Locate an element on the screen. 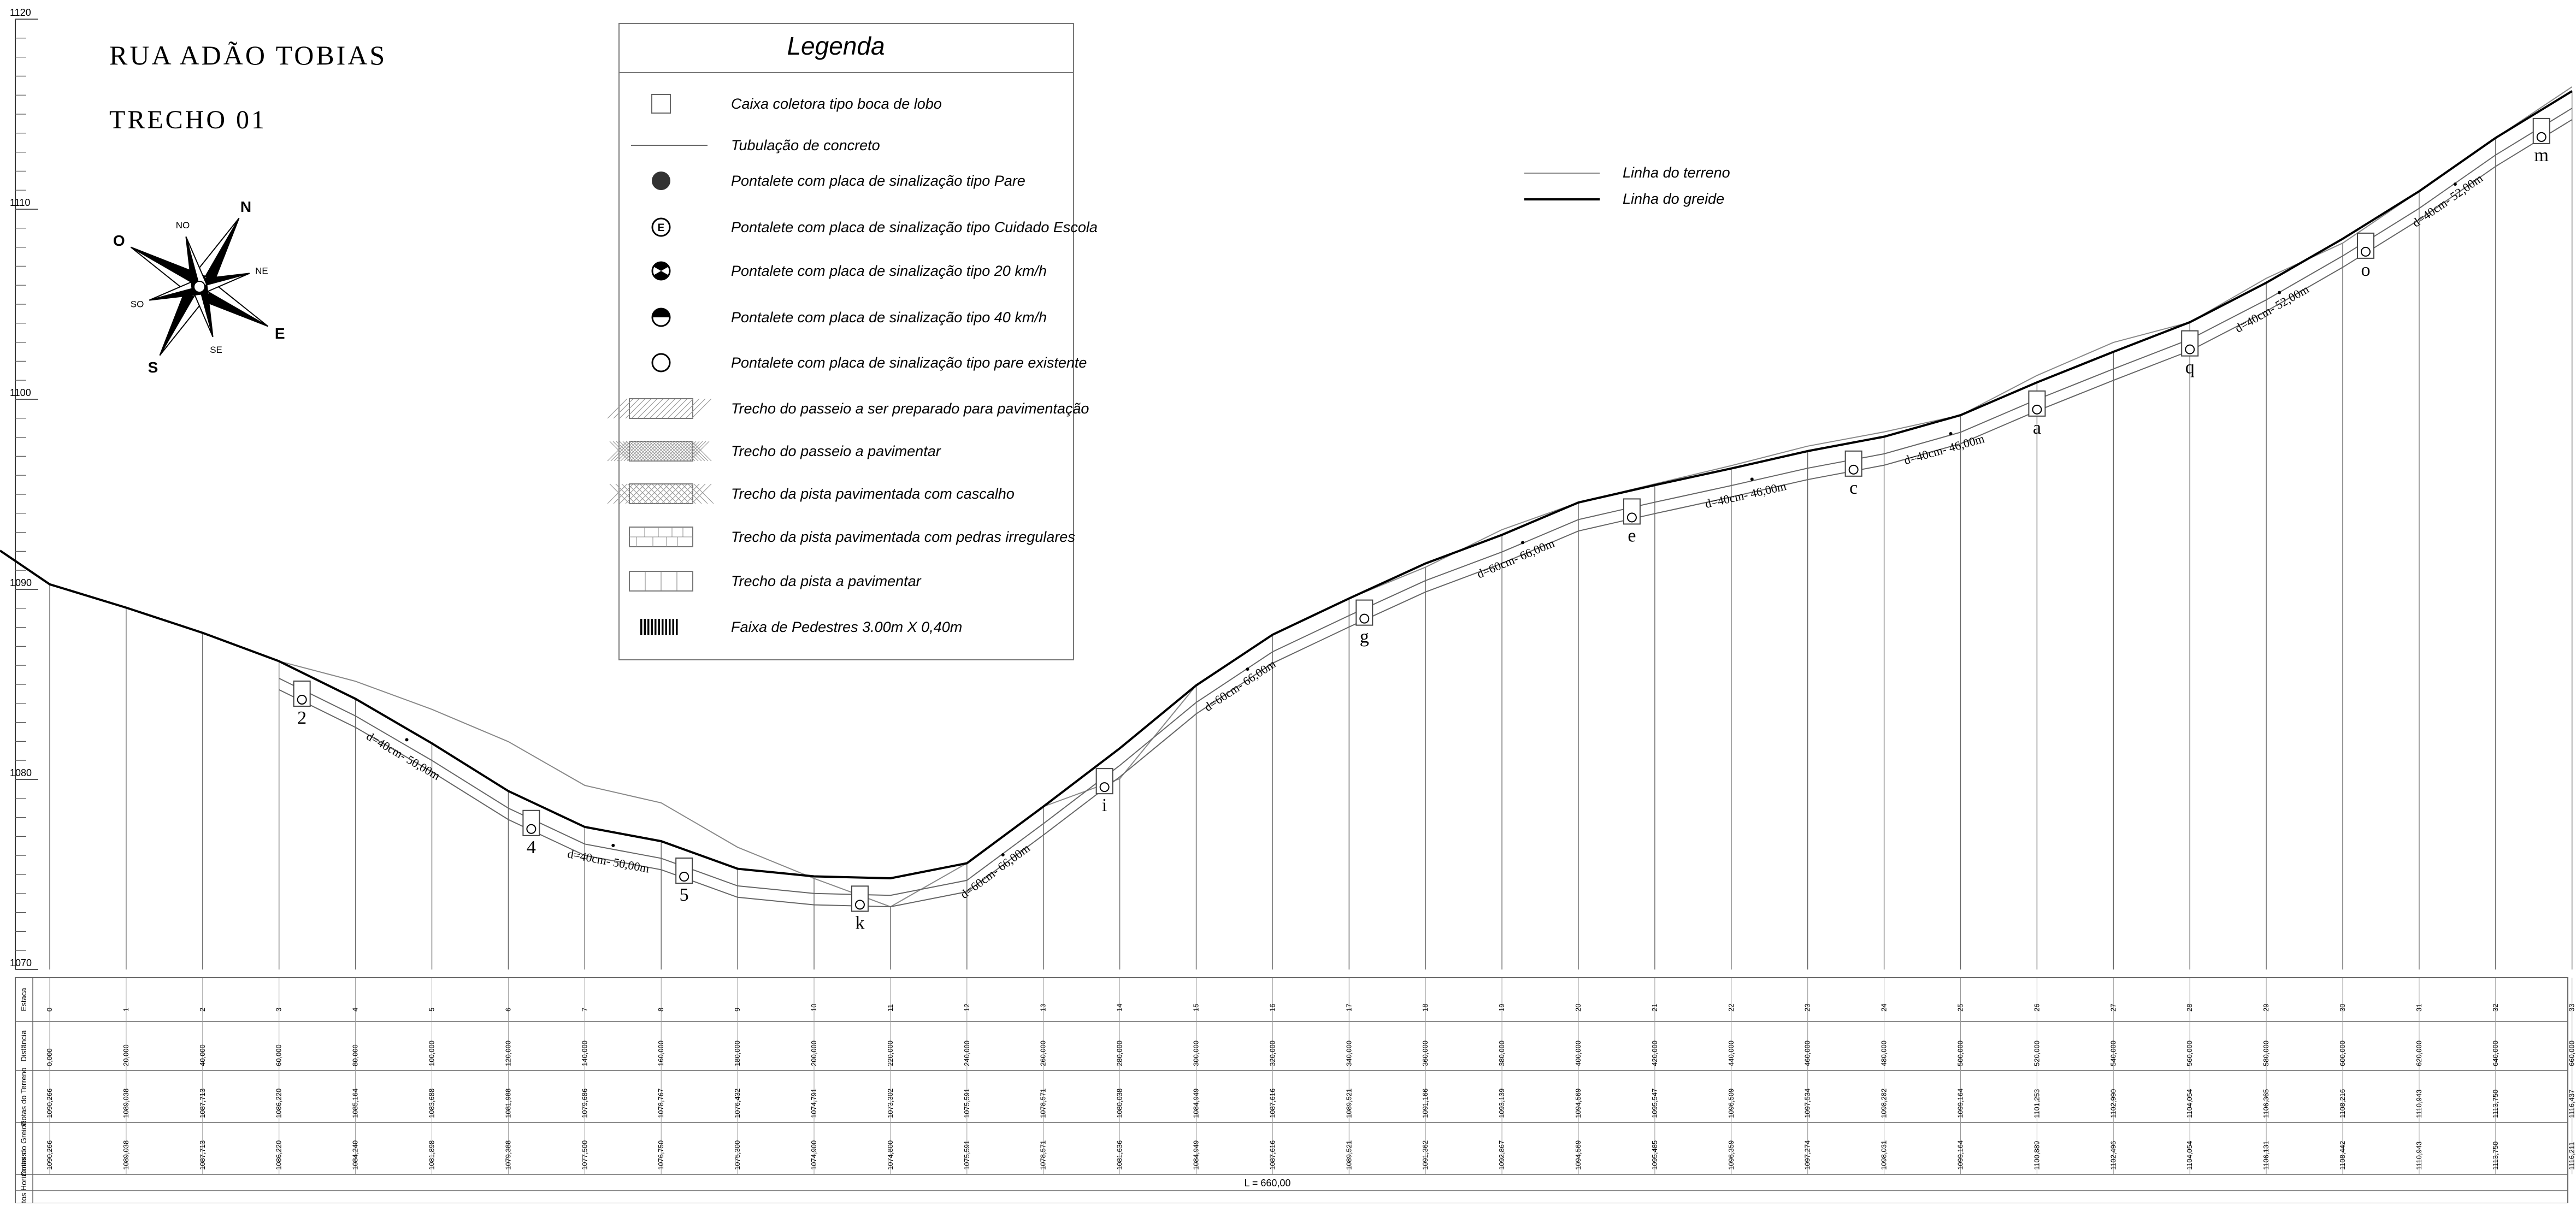 This screenshot has width=2576, height=1206. table-cota-greide: 1075,300 is located at coordinates (737, 1155).